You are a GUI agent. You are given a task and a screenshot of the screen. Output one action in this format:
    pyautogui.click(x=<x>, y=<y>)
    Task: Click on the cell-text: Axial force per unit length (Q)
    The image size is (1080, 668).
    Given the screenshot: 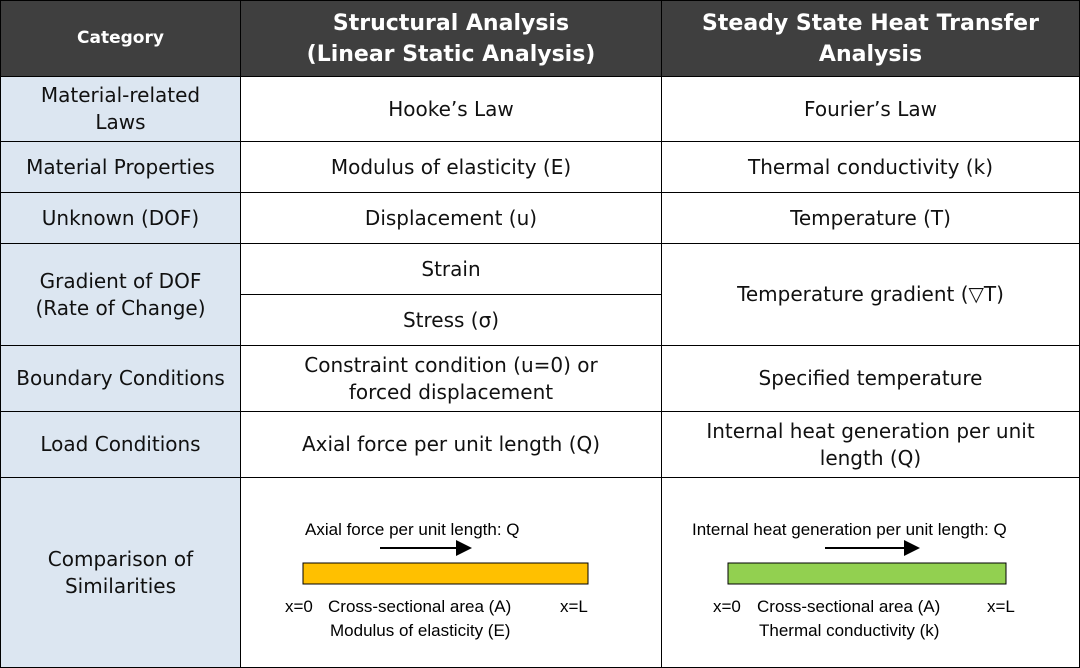 What is the action you would take?
    pyautogui.click(x=451, y=444)
    